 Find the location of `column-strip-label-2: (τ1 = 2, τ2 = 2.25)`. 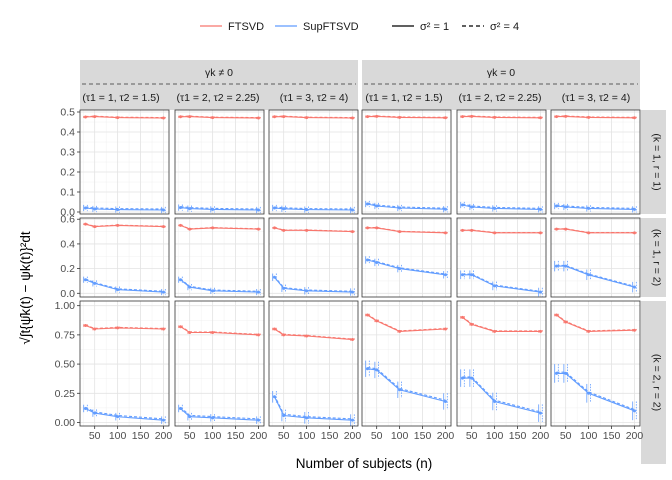

column-strip-label-2: (τ1 = 2, τ2 = 2.25) is located at coordinates (217, 98).